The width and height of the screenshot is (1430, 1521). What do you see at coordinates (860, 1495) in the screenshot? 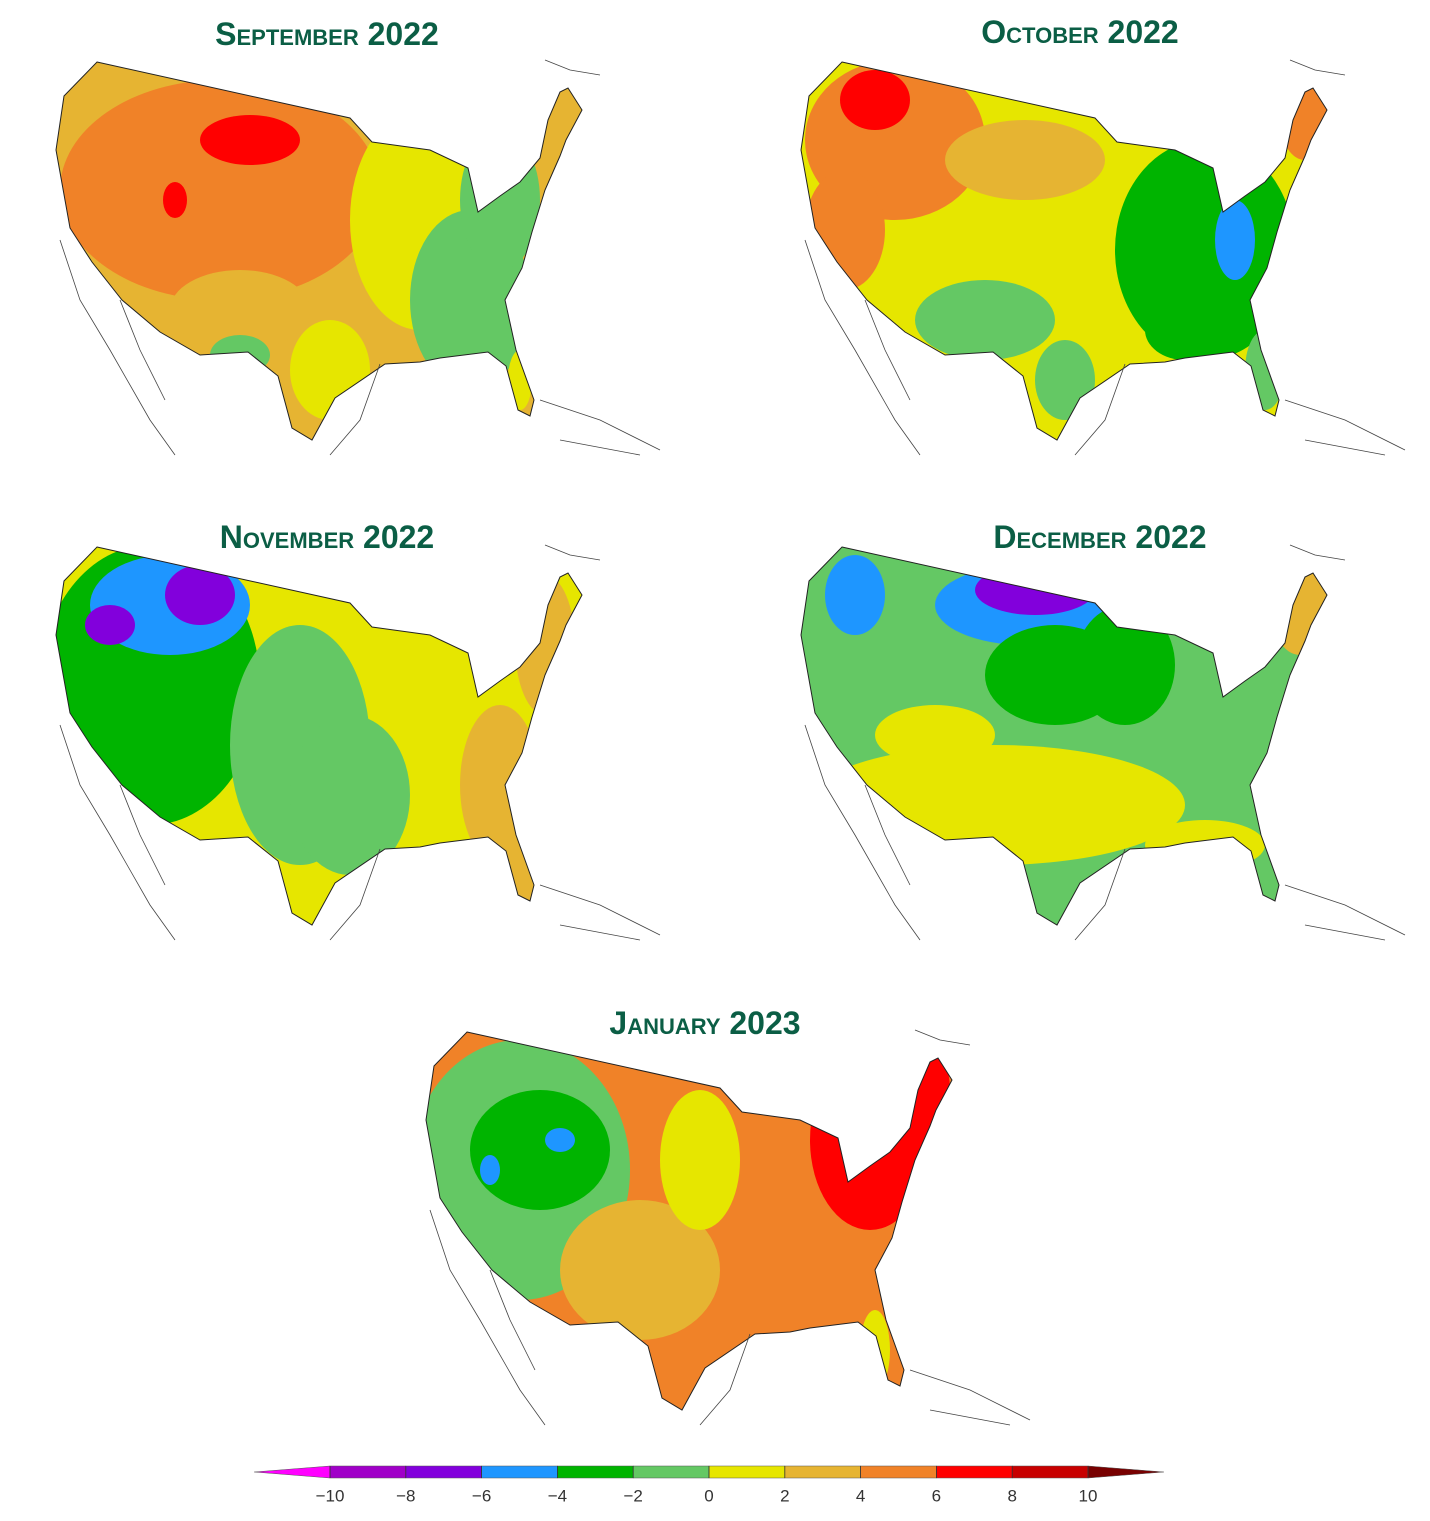
I see `colorbar-tick-label: 4` at bounding box center [860, 1495].